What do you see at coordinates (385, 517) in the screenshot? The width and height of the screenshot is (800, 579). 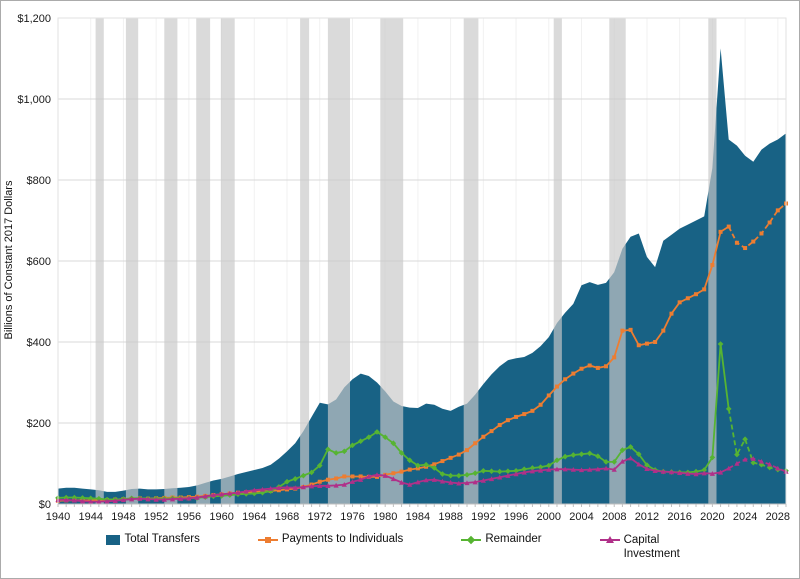 I see `x-tick-label: 1980` at bounding box center [385, 517].